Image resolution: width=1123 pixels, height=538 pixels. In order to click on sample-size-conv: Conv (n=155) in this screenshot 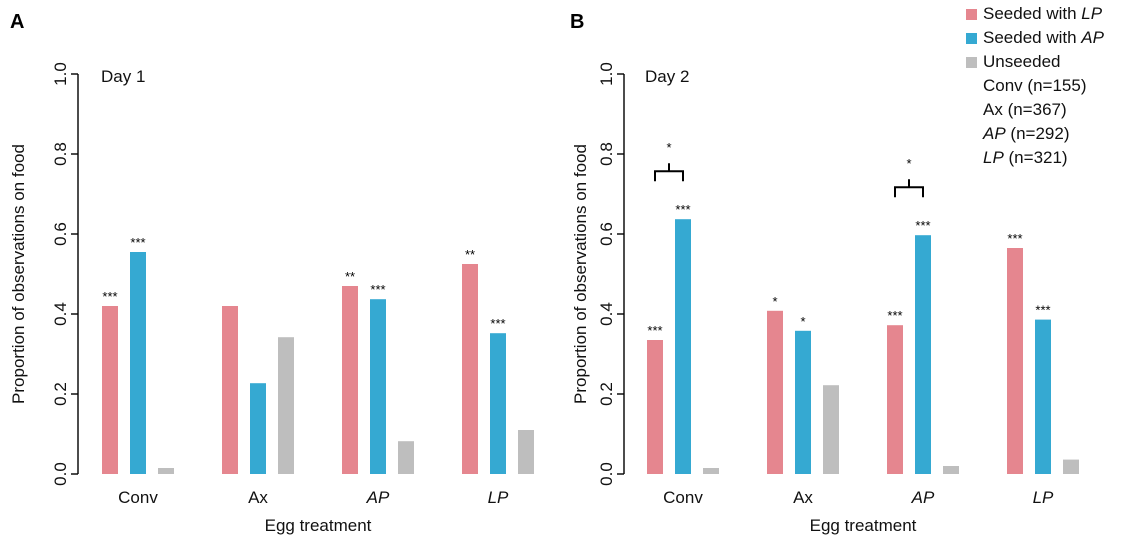, I will do `click(1044, 86)`.